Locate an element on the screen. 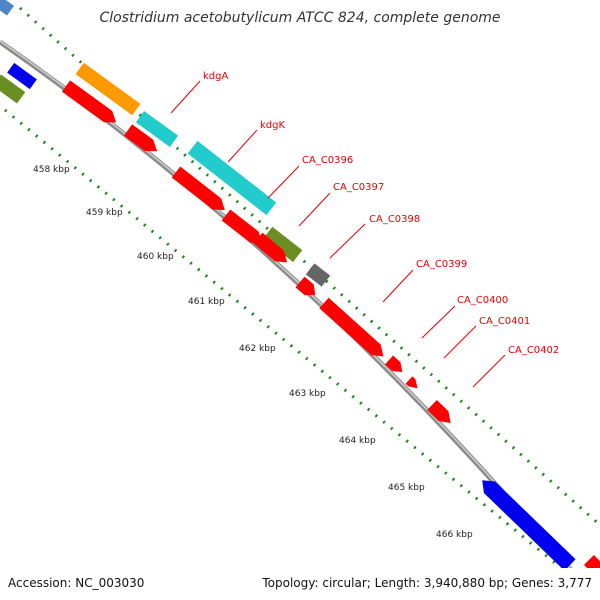 The height and width of the screenshot is (600, 600). gene-label: CA_C0396 is located at coordinates (327, 160).